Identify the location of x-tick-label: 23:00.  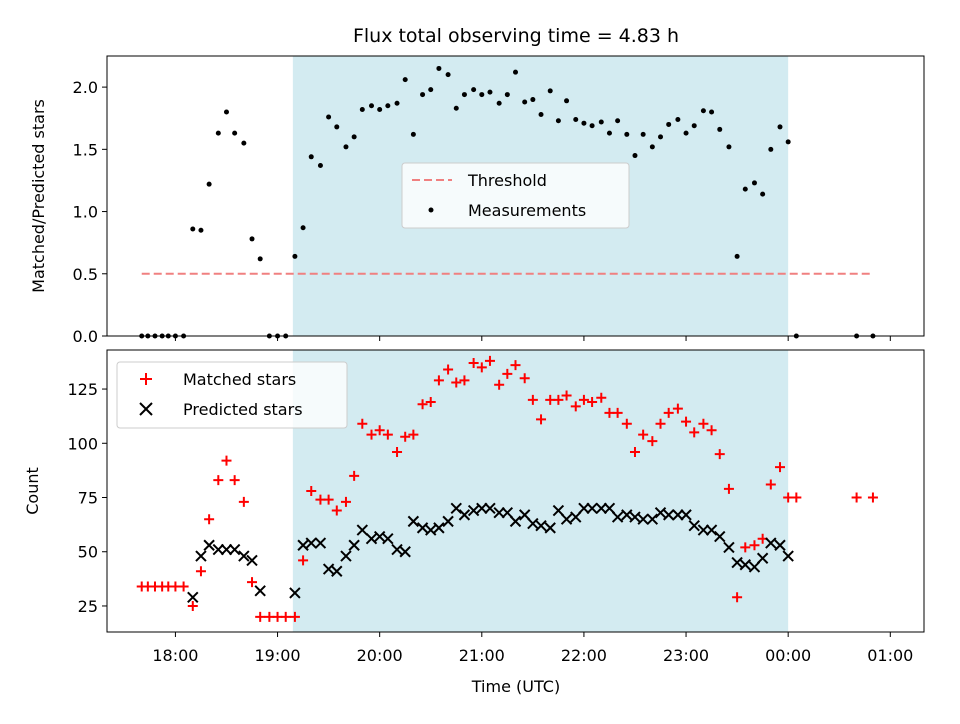
(686, 655).